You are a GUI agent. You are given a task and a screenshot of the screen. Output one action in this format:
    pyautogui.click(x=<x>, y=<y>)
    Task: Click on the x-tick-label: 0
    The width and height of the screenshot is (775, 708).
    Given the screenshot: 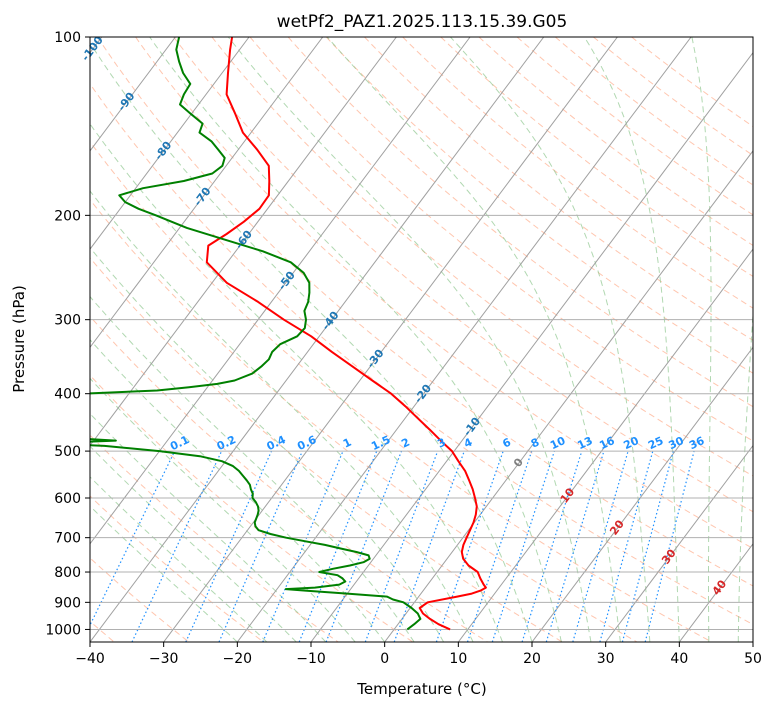 What is the action you would take?
    pyautogui.click(x=384, y=659)
    